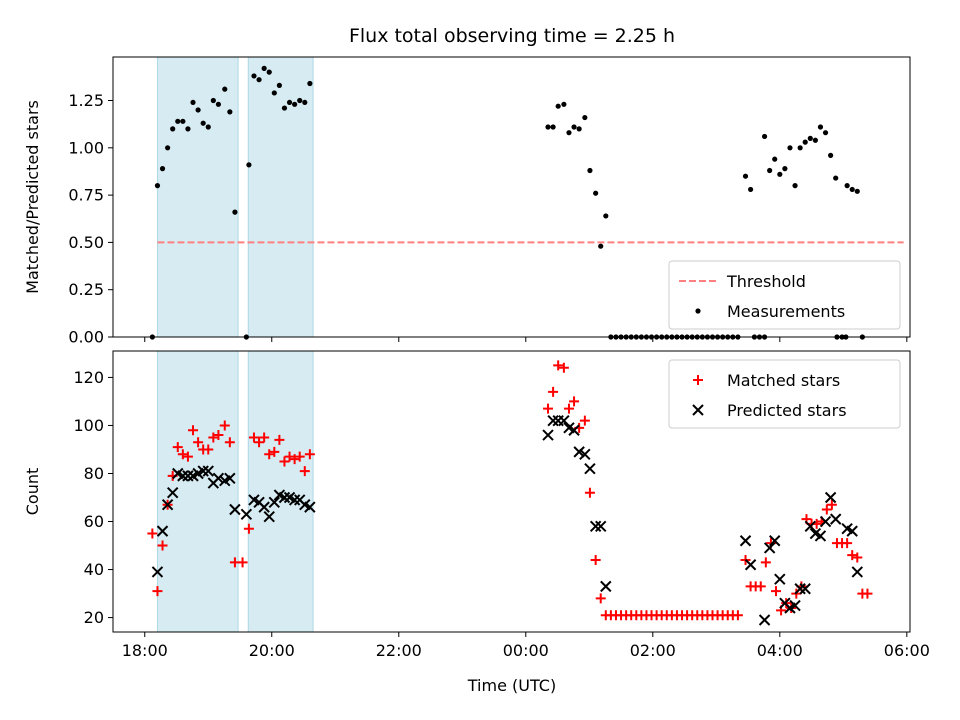 This screenshot has width=960, height=720. What do you see at coordinates (272, 650) in the screenshot?
I see `x-tick-label: 20:00` at bounding box center [272, 650].